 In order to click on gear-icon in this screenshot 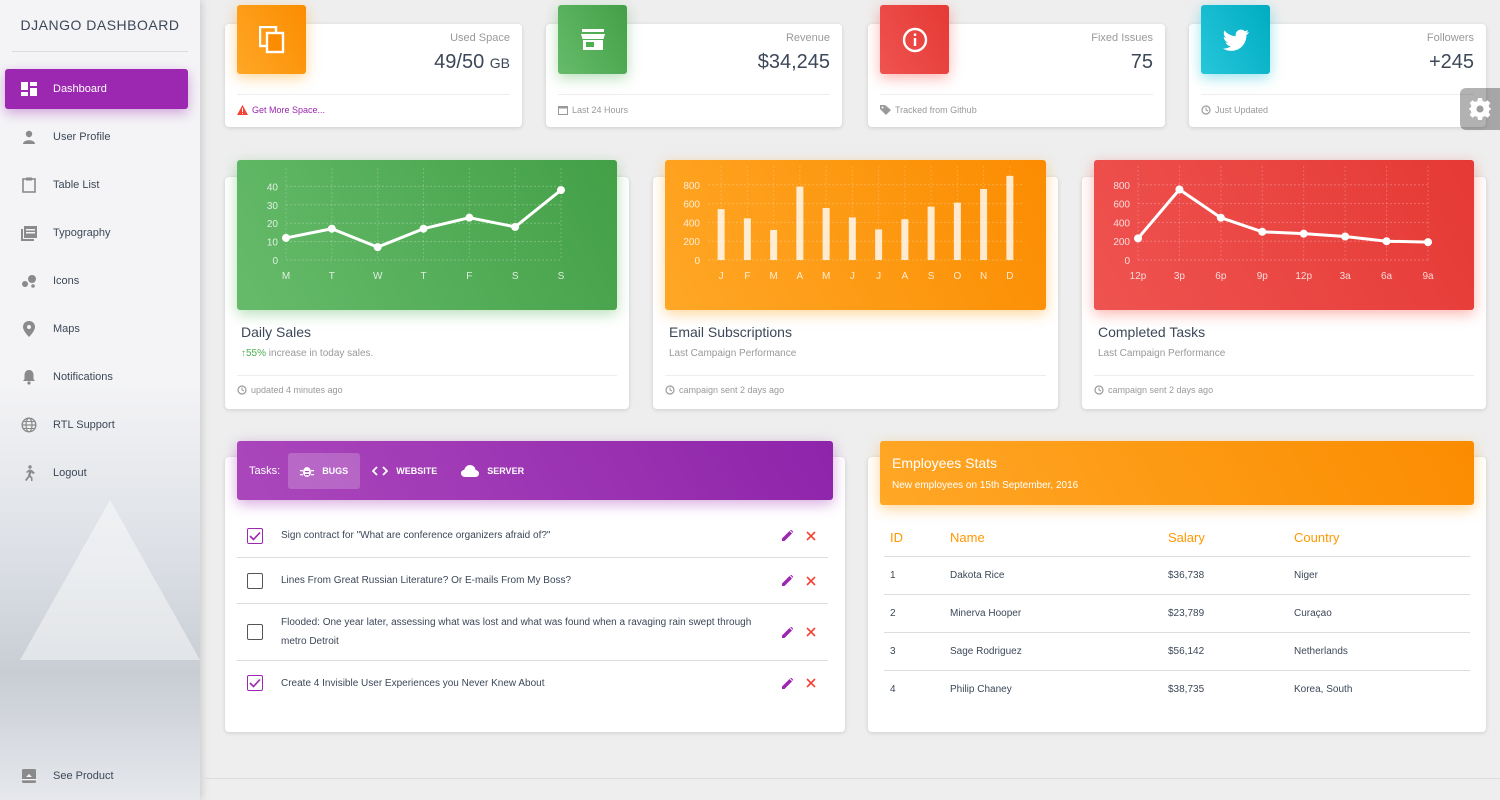, I will do `click(1480, 109)`.